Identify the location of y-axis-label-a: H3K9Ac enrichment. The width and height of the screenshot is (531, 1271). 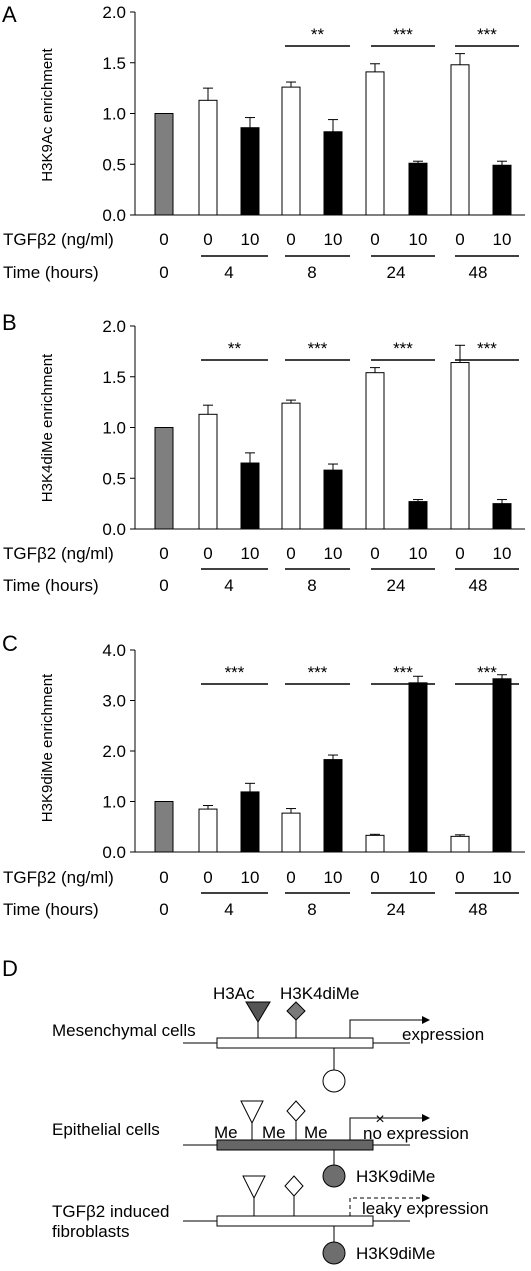
(47, 114).